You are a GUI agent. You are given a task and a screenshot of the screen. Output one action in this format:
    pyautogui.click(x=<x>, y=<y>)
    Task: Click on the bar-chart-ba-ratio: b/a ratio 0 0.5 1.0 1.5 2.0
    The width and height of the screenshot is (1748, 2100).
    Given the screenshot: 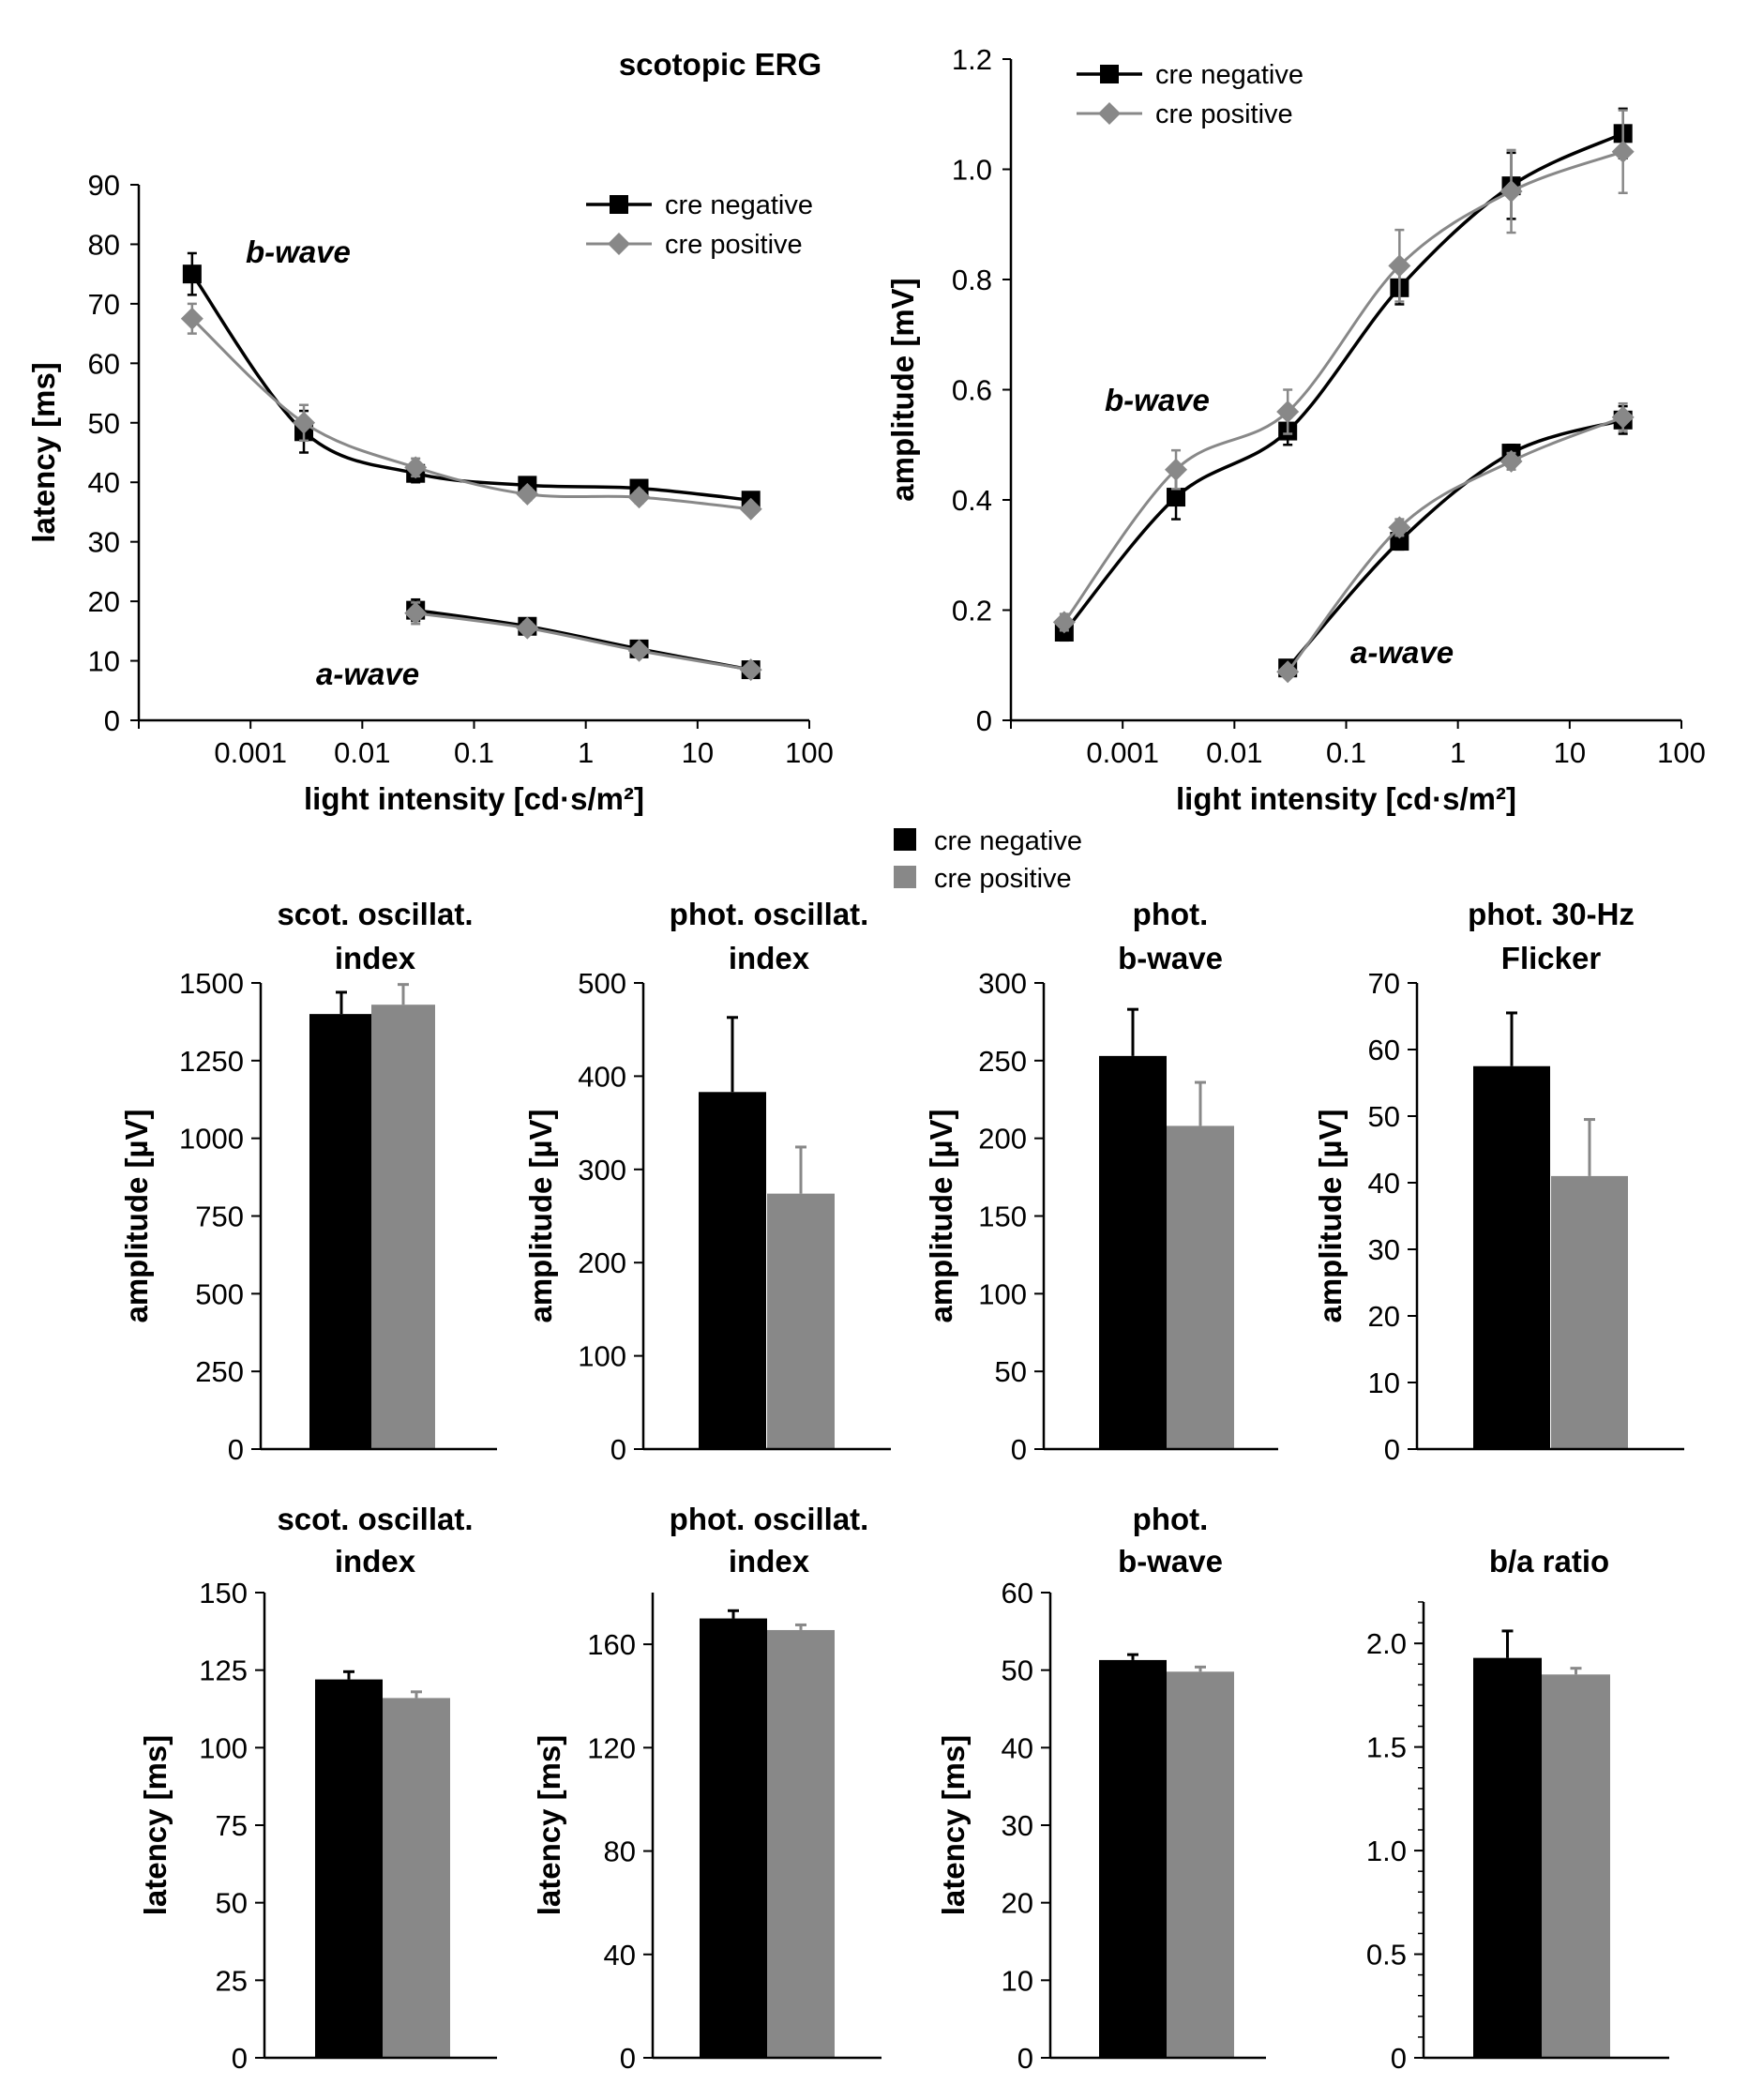 What is the action you would take?
    pyautogui.click(x=1517, y=1809)
    